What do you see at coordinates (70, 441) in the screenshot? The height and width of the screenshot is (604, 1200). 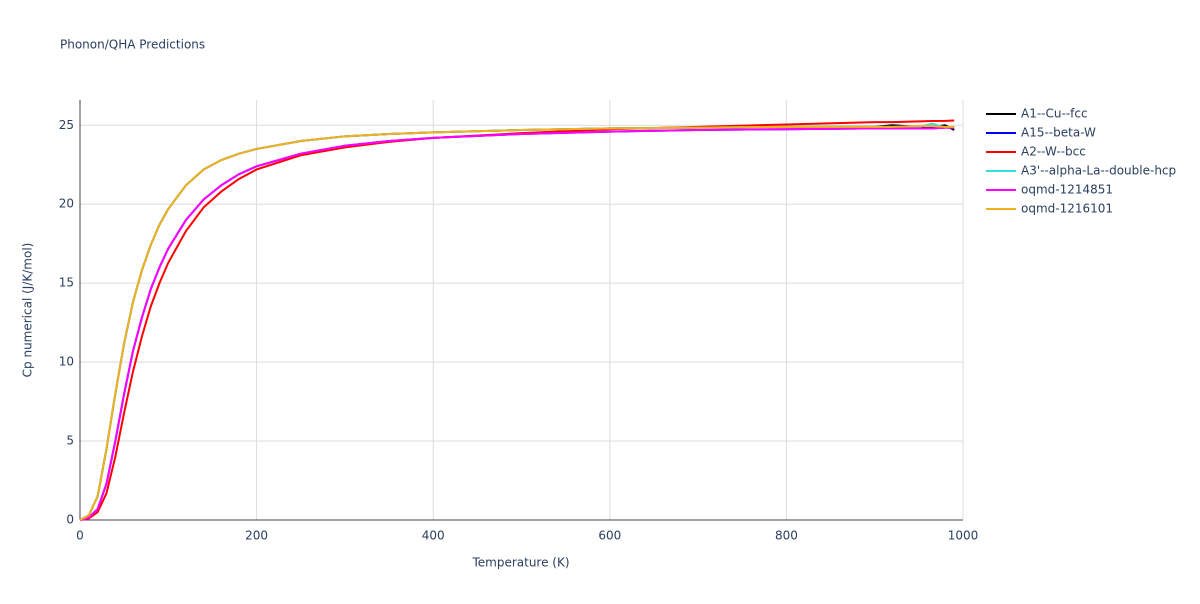 I see `y-tick-label: 5` at bounding box center [70, 441].